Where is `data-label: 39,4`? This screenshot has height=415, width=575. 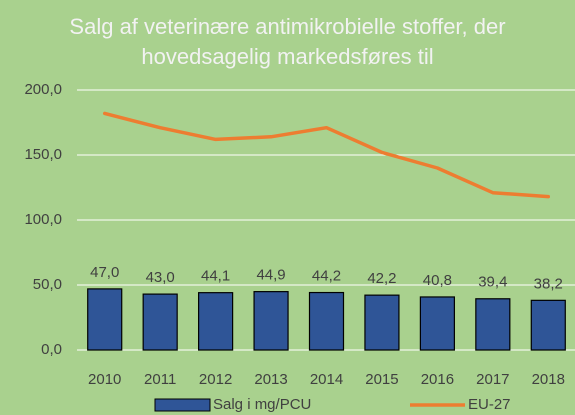
data-label: 39,4 is located at coordinates (492, 282).